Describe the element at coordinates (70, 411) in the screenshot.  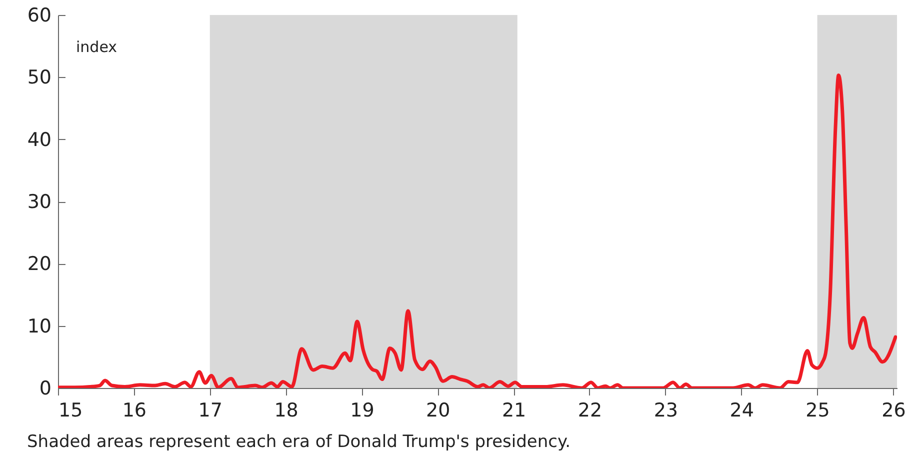
I see `x-tick-label: 15` at that location.